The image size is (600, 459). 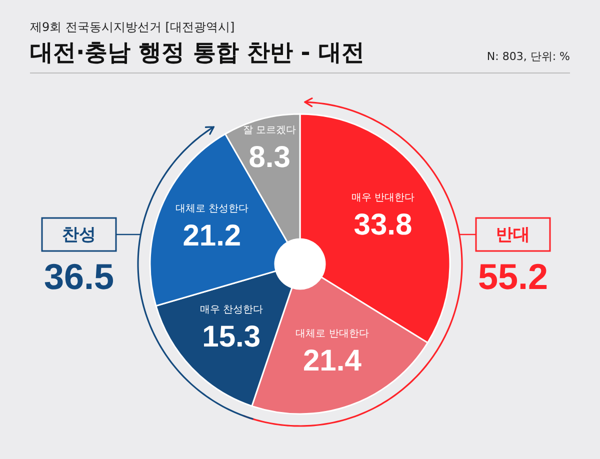 I want to click on text: 반대, so click(x=513, y=235).